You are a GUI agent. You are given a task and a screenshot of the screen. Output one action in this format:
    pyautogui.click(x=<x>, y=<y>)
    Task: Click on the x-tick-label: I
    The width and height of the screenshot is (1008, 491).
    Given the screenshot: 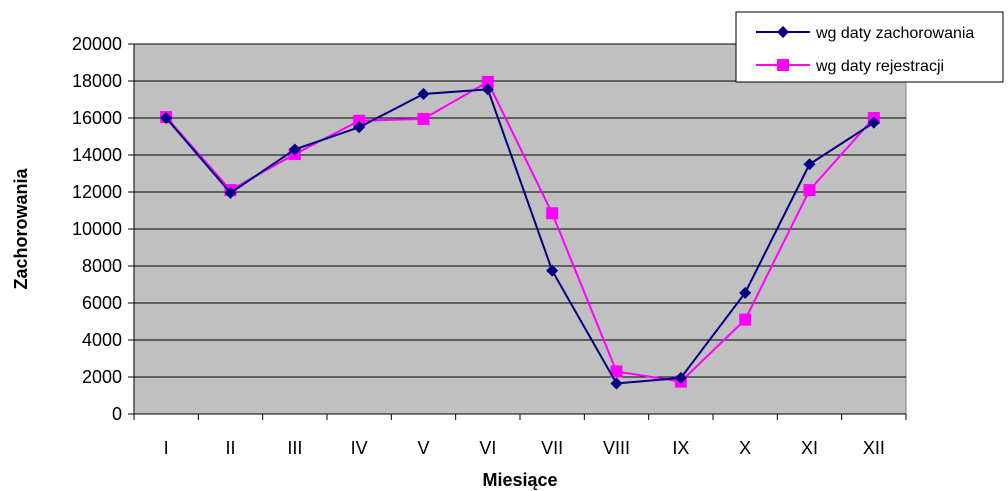 What is the action you would take?
    pyautogui.click(x=166, y=448)
    